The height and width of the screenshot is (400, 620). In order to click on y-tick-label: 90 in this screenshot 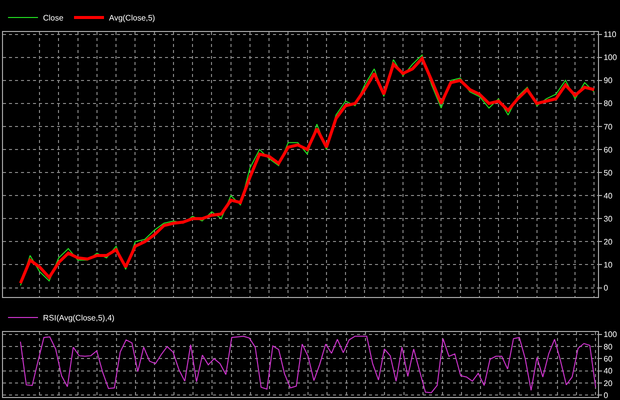, I will do `click(609, 81)`.